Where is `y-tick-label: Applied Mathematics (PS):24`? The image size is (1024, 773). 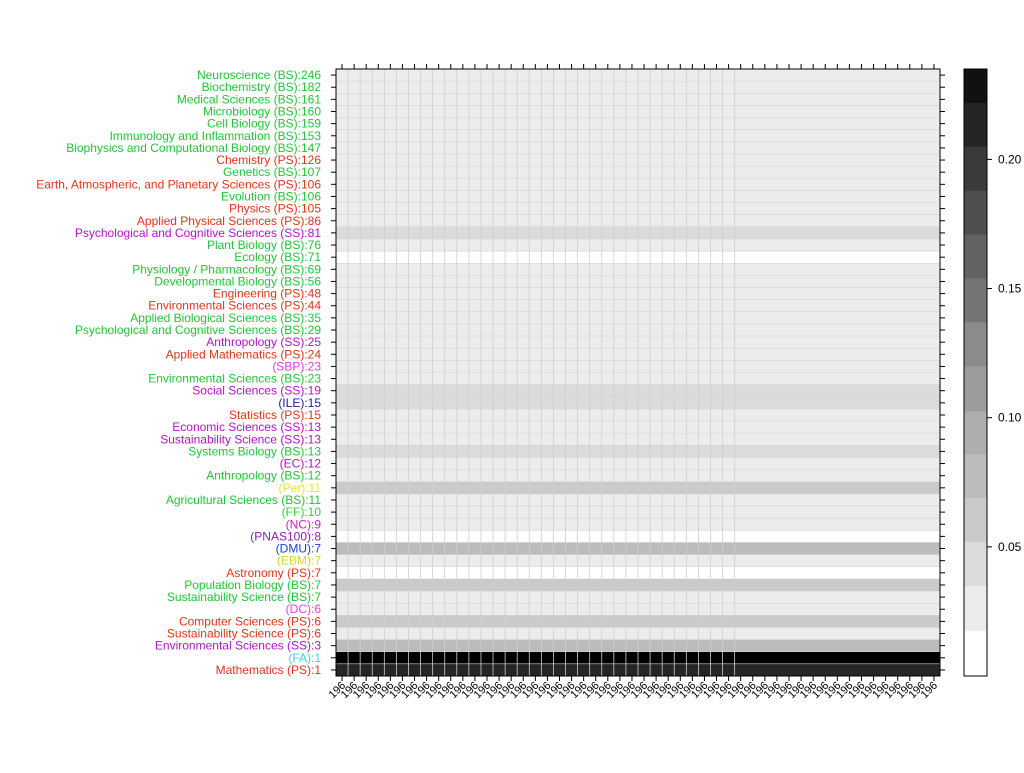 y-tick-label: Applied Mathematics (PS):24 is located at coordinates (244, 354).